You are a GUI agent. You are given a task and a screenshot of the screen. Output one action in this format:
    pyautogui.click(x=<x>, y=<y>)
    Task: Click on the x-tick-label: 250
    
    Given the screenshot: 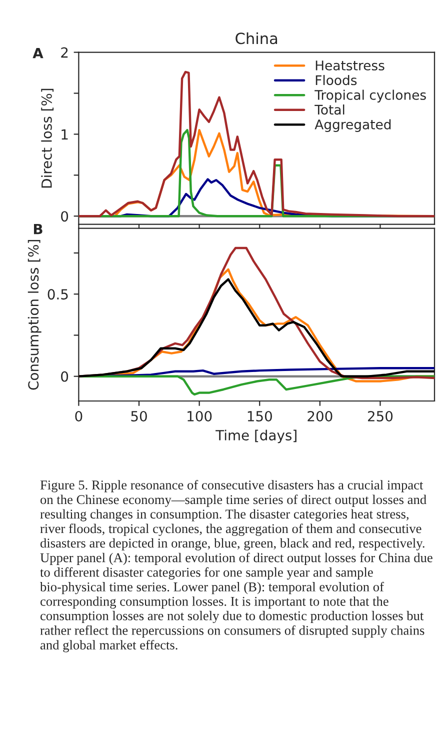 What is the action you would take?
    pyautogui.click(x=380, y=416)
    